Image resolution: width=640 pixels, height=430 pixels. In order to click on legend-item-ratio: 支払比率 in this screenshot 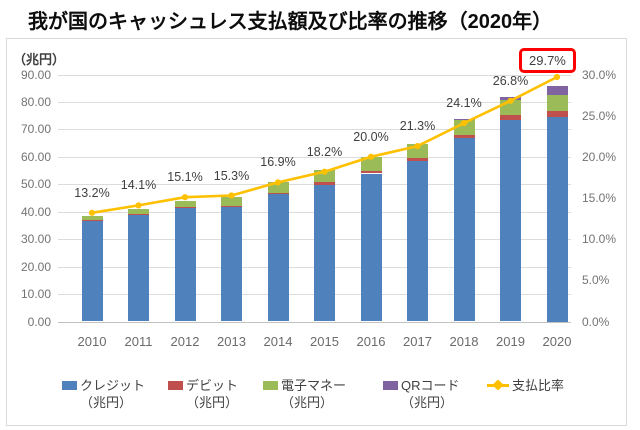, I will do `click(525, 385)`.